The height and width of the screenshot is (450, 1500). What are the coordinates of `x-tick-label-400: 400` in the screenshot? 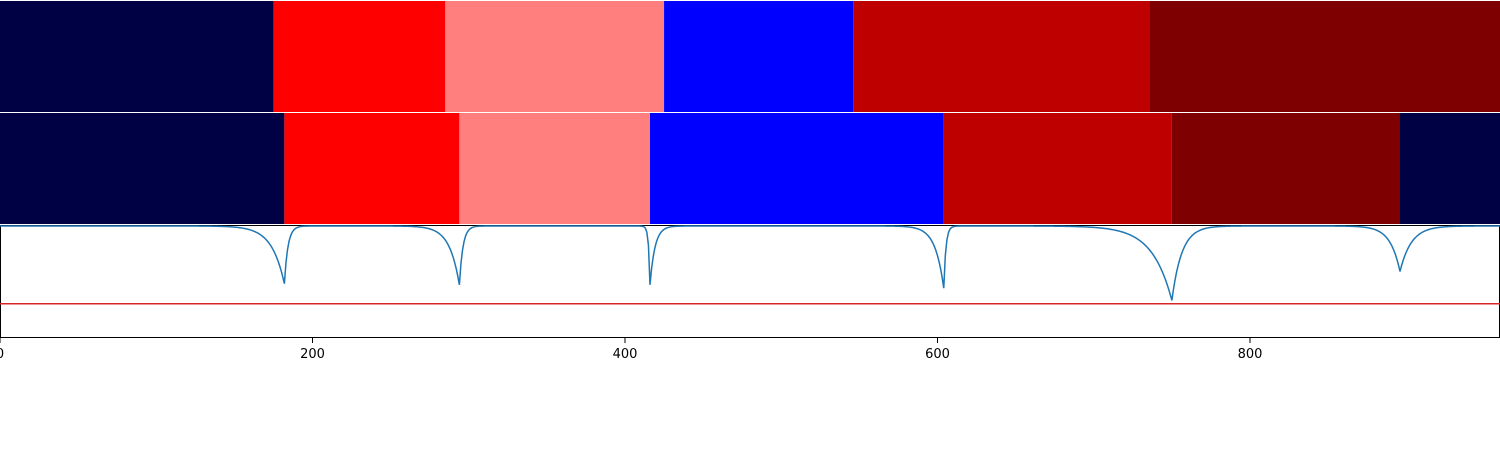 It's located at (625, 354).